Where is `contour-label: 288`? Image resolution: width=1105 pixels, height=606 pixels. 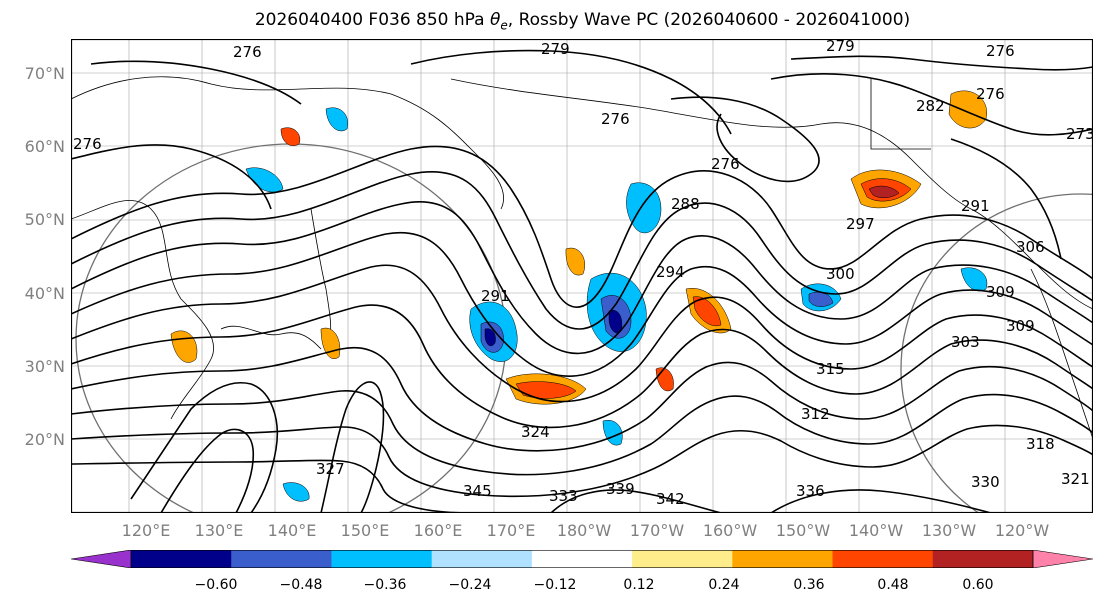
contour-label: 288 is located at coordinates (685, 204).